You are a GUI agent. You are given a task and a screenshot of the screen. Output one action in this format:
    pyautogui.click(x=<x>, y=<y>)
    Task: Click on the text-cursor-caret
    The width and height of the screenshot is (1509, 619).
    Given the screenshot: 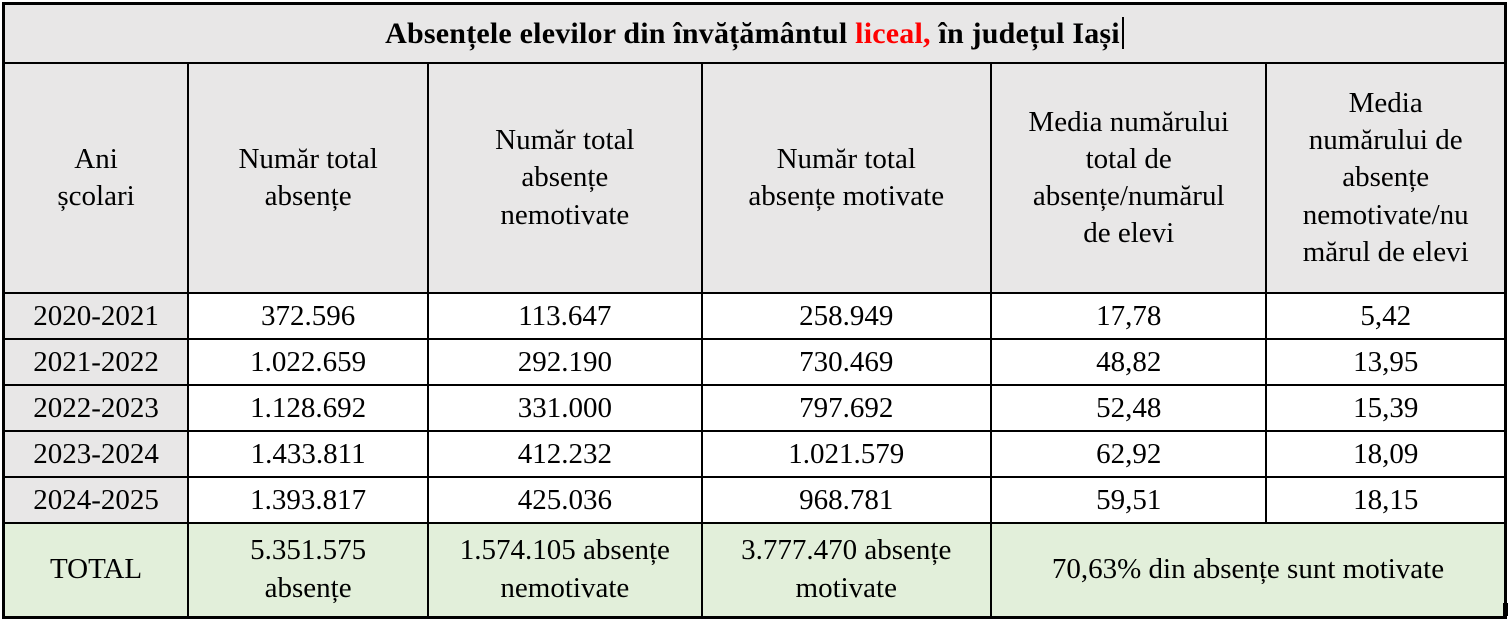 What is the action you would take?
    pyautogui.click(x=1122, y=32)
    